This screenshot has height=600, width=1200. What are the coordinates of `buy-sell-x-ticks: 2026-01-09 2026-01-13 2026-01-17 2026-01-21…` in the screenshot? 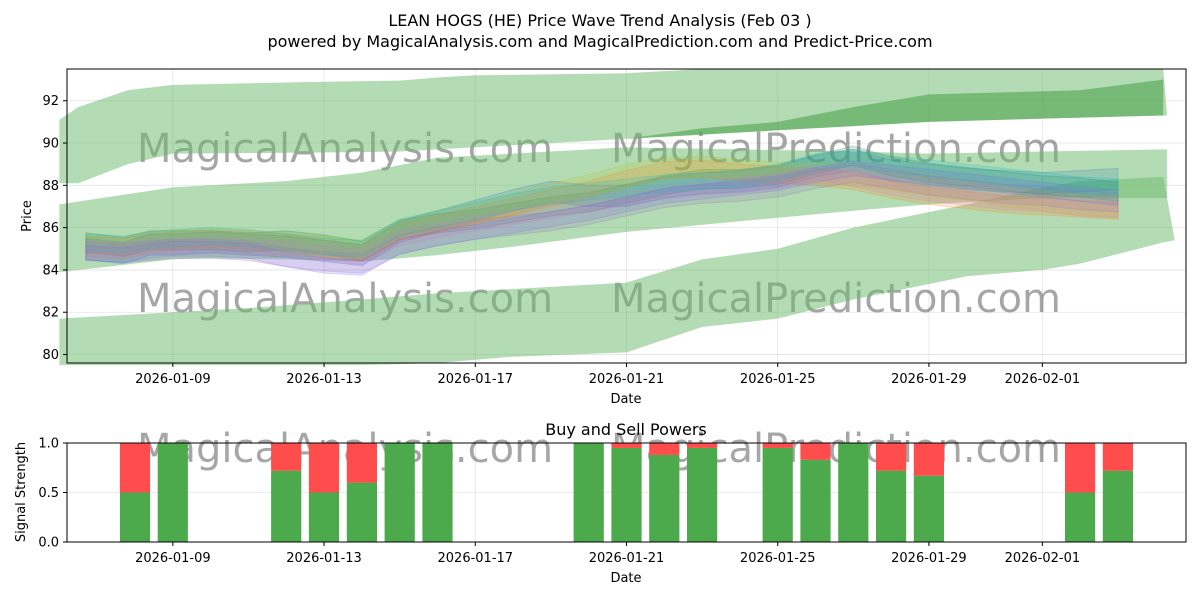 It's located at (607, 554).